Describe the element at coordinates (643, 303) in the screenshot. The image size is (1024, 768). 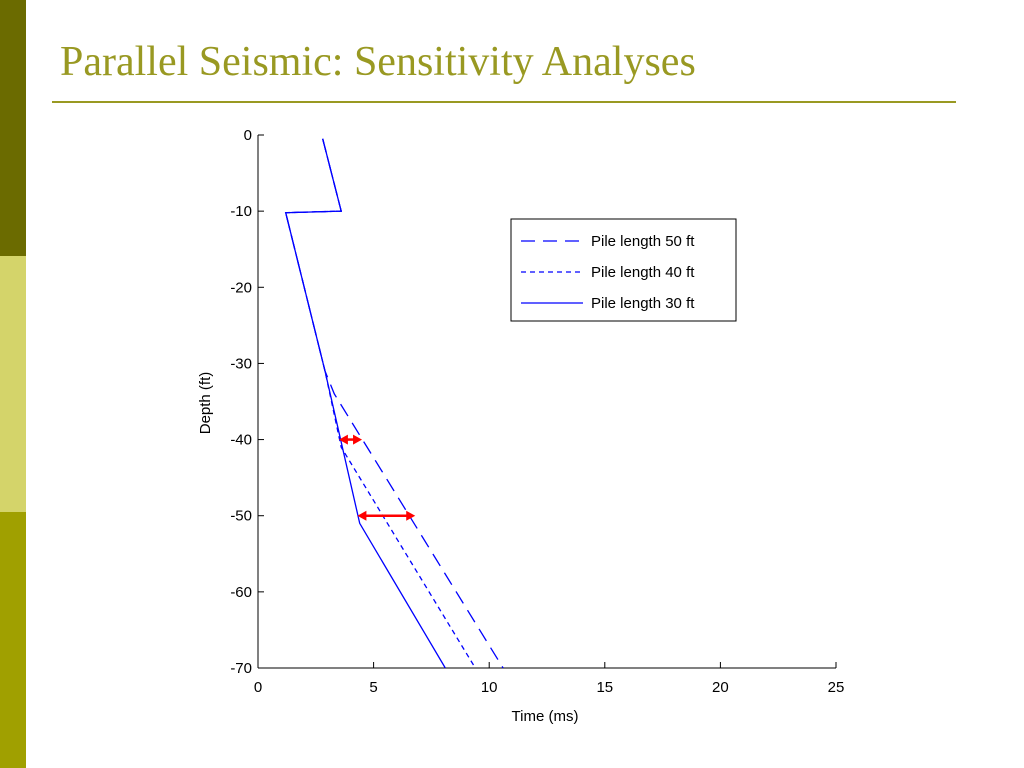
I see `legend-label: Pile length 30 ft` at that location.